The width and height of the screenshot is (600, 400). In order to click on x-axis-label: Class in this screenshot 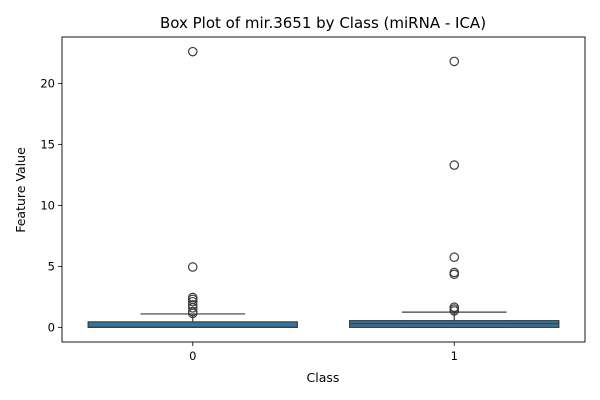, I will do `click(323, 377)`.